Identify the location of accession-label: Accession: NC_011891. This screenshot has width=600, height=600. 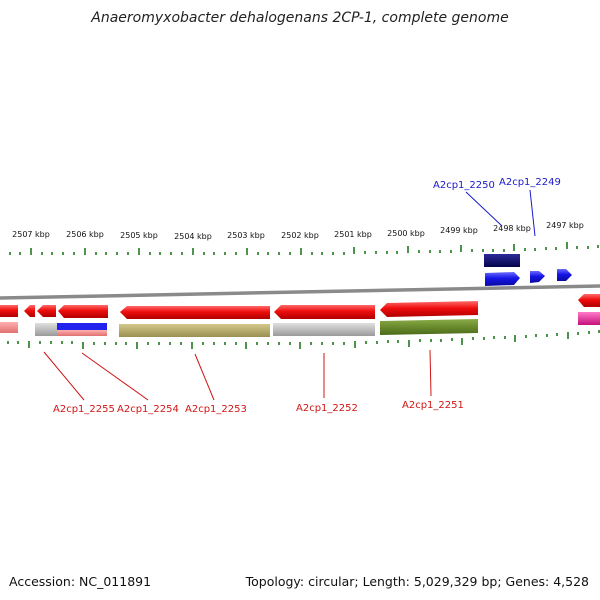
(80, 581).